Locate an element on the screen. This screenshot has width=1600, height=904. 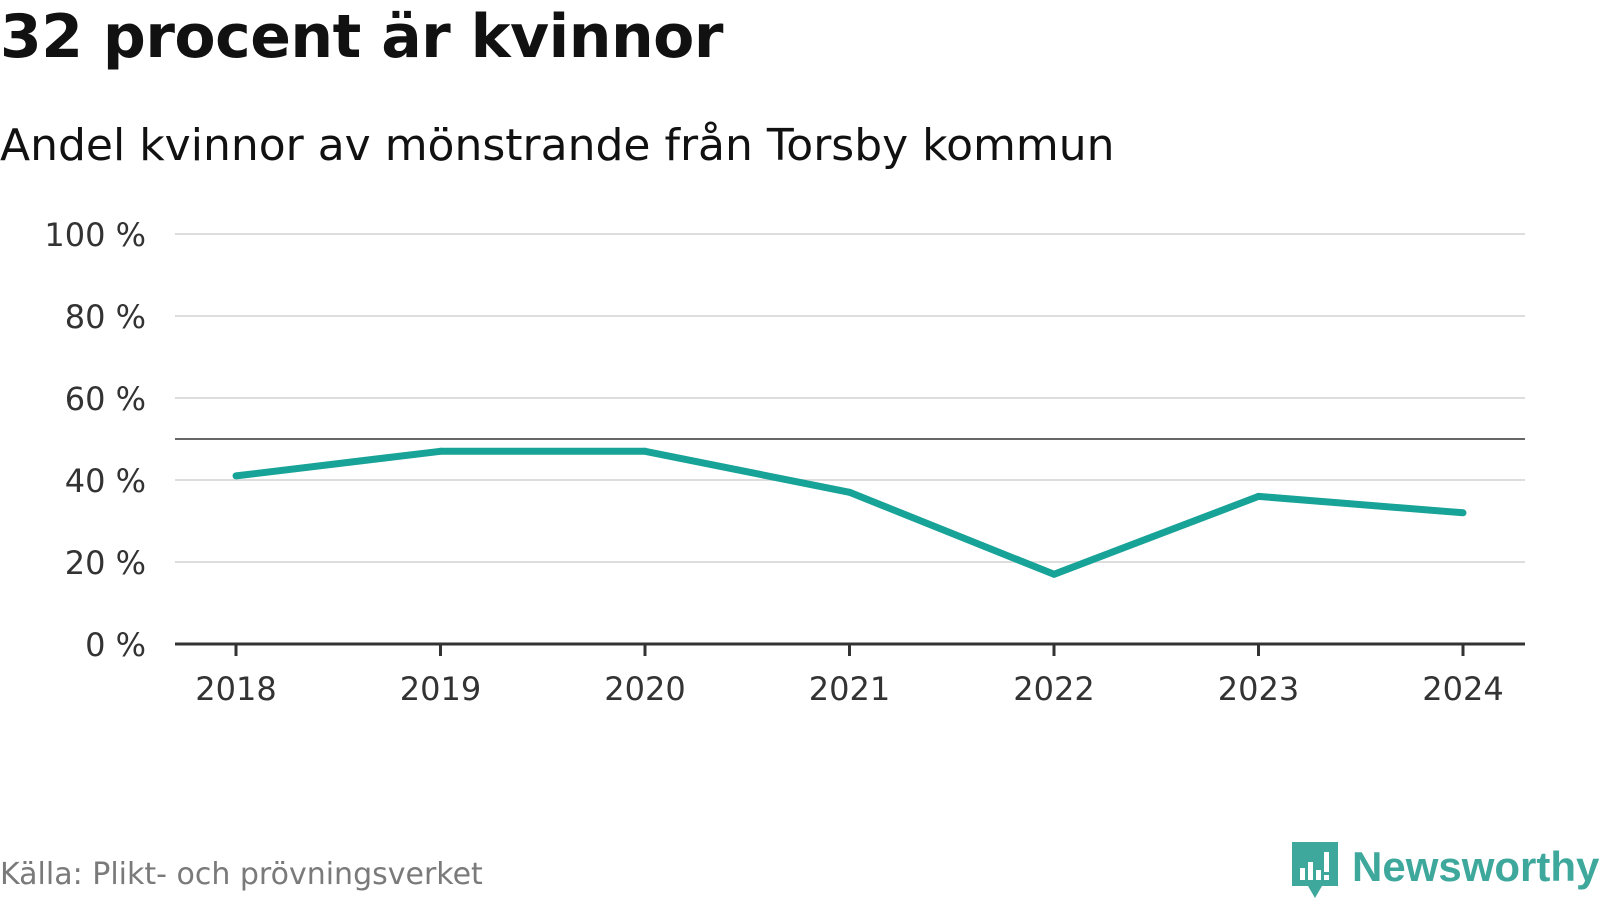
data-point-2023 is located at coordinates (1258, 496).